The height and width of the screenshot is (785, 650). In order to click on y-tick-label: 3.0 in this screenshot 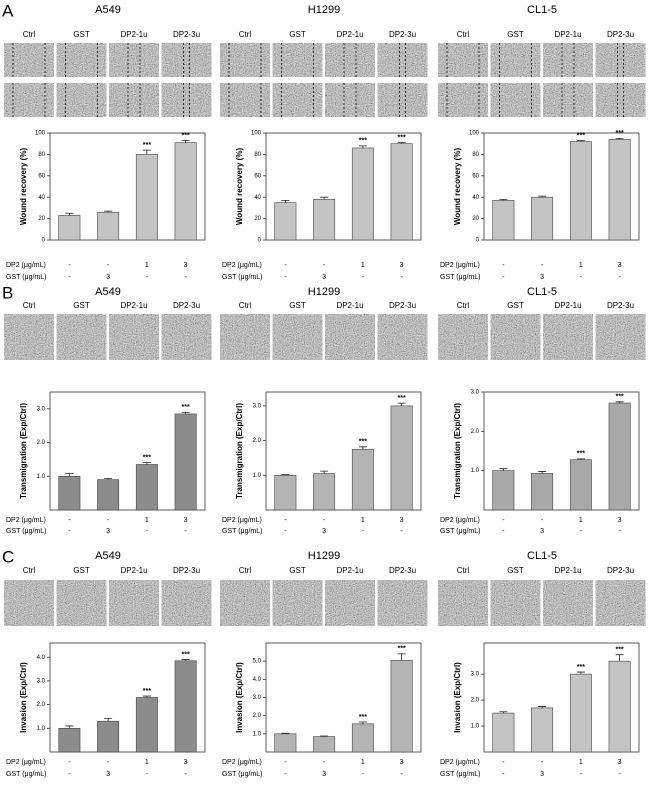, I will do `click(475, 675)`.